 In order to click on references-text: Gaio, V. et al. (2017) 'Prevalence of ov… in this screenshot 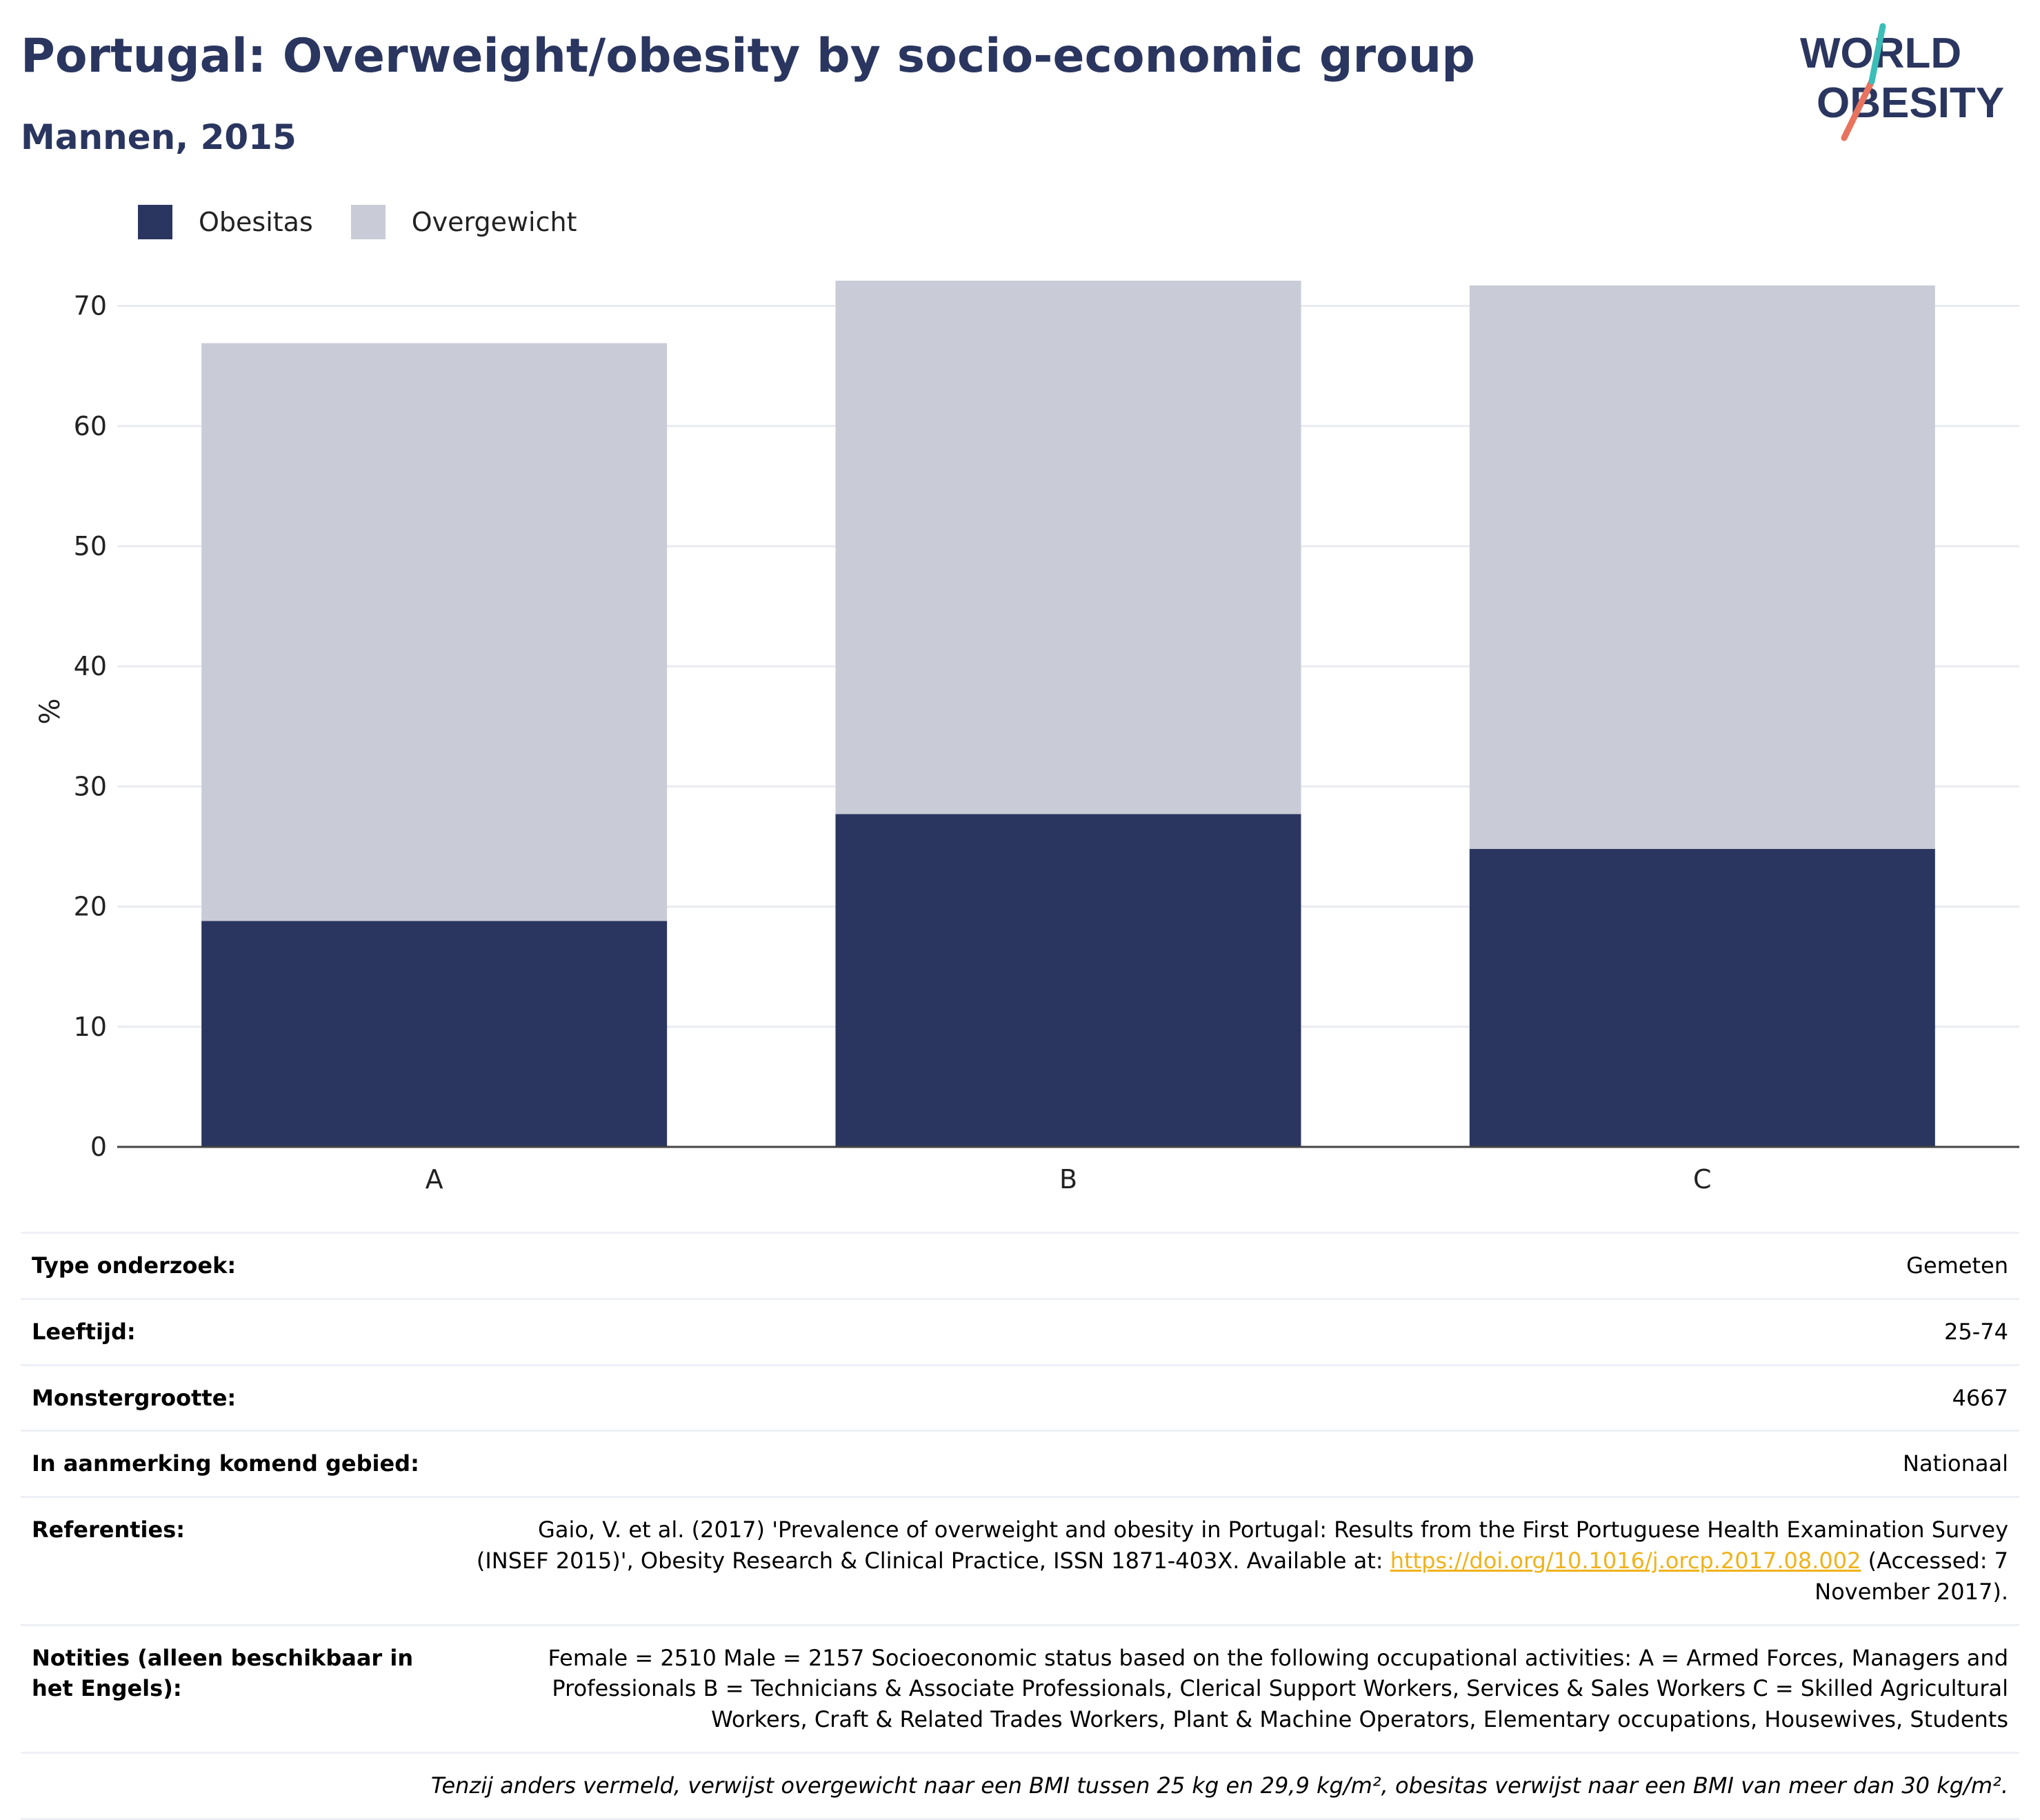, I will do `click(1242, 1545)`.